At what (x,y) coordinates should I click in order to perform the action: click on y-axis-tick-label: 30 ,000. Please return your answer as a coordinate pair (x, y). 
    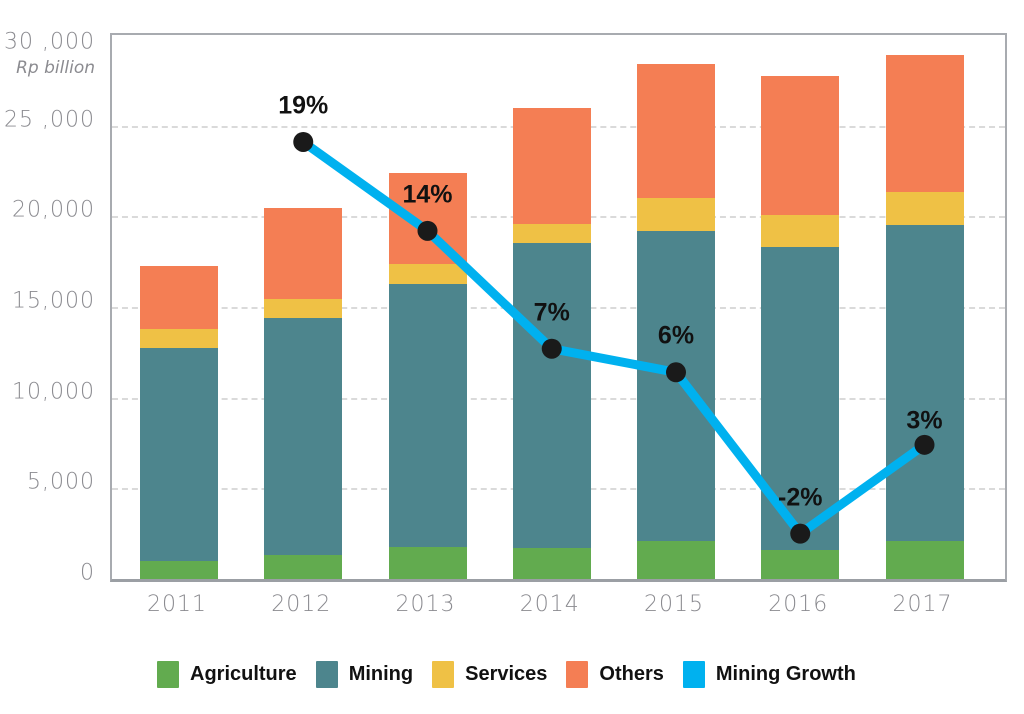
    Looking at the image, I should click on (49, 42).